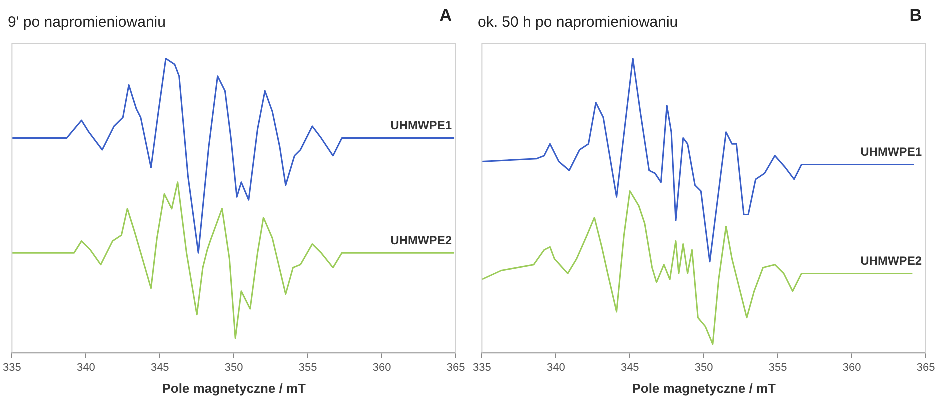 The width and height of the screenshot is (941, 405). I want to click on text: B, so click(916, 16).